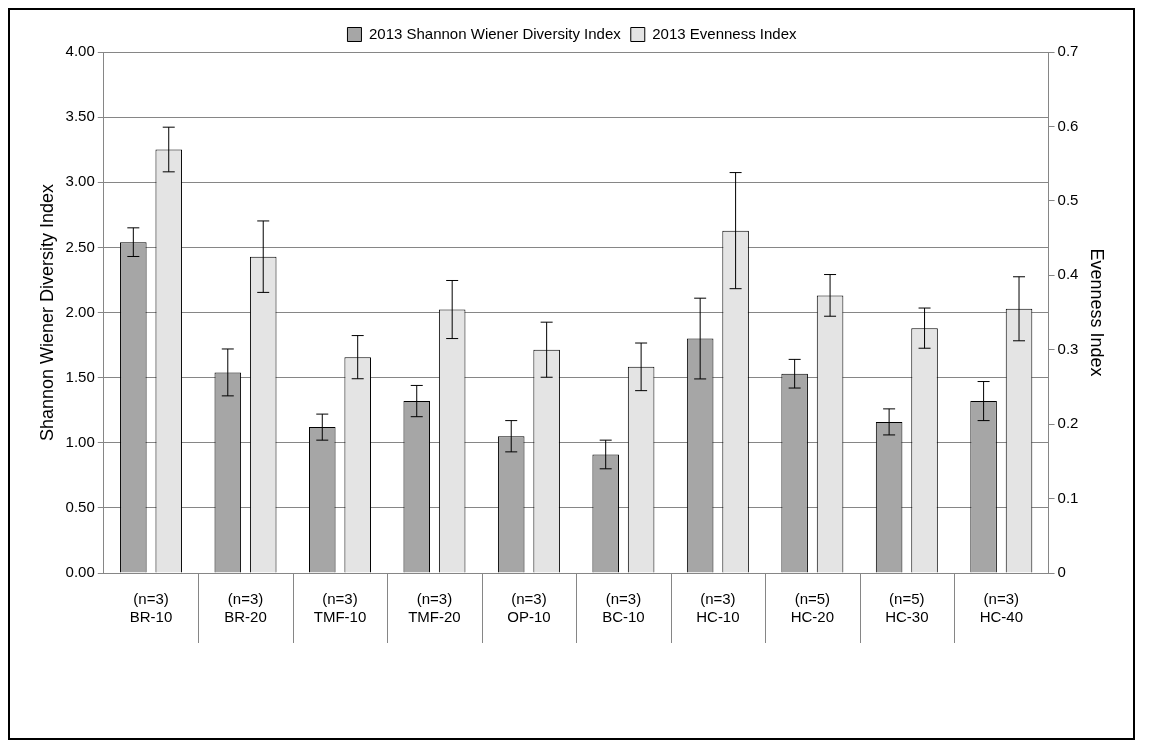 Image resolution: width=1149 pixels, height=754 pixels. Describe the element at coordinates (80, 376) in the screenshot. I see `y-tick-label: 1.50` at that location.